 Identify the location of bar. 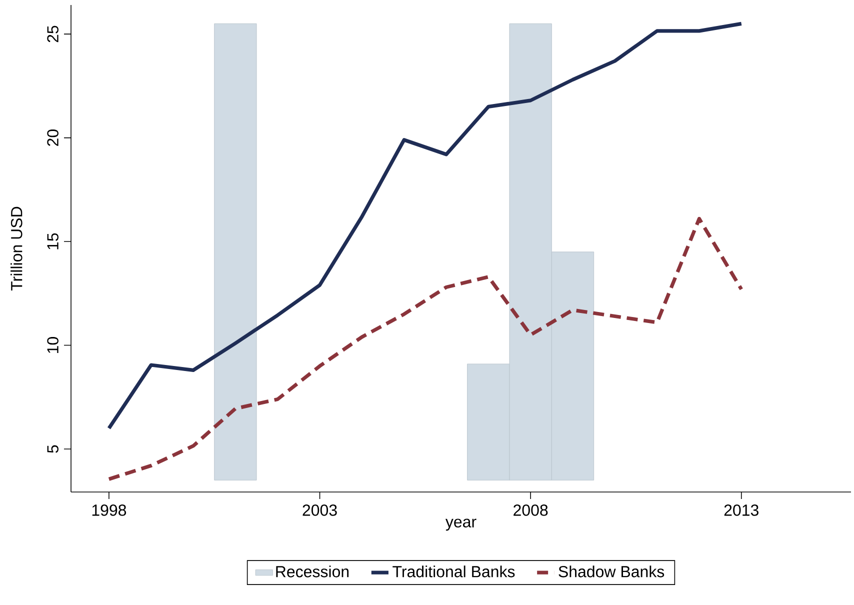
(235, 251).